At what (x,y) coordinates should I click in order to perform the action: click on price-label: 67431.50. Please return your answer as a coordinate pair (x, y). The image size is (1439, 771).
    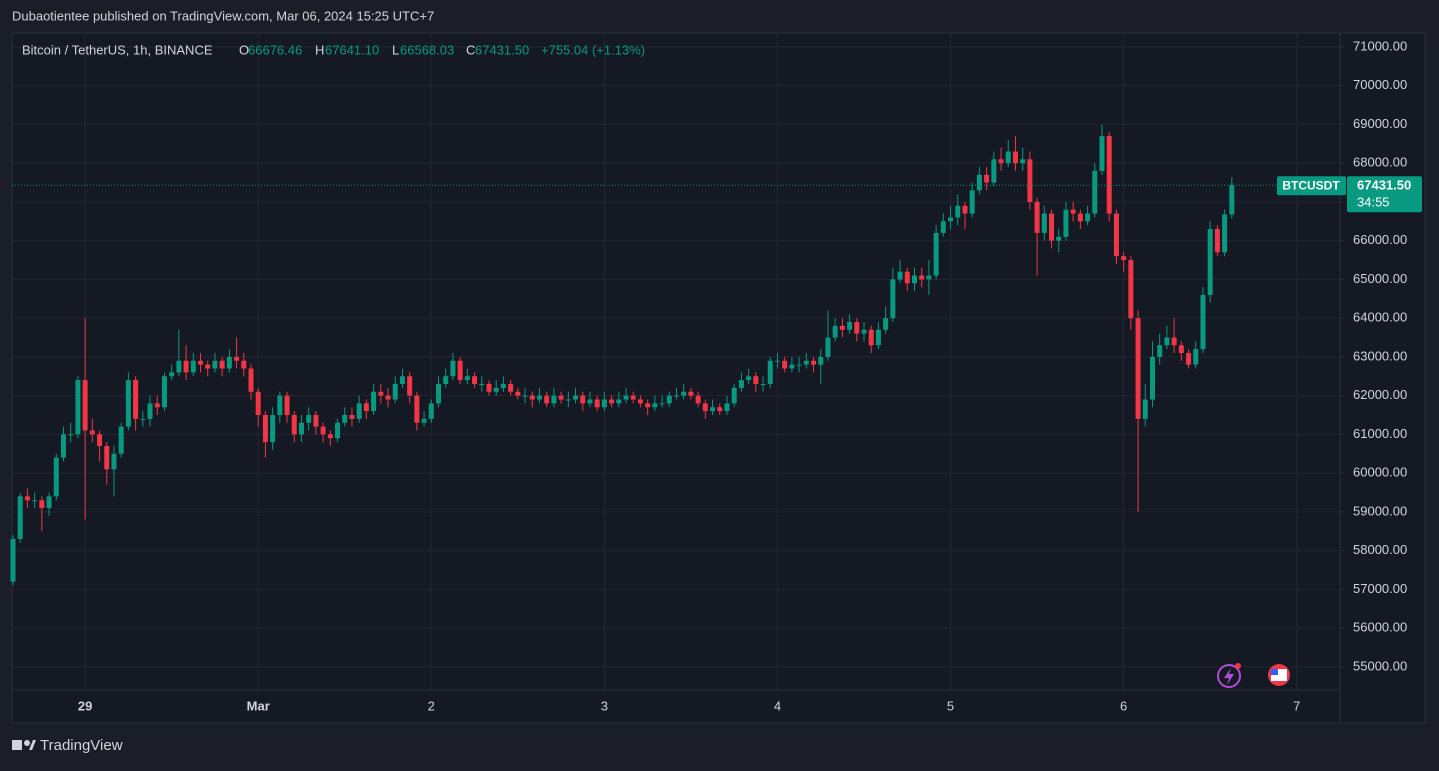
    Looking at the image, I should click on (1384, 185).